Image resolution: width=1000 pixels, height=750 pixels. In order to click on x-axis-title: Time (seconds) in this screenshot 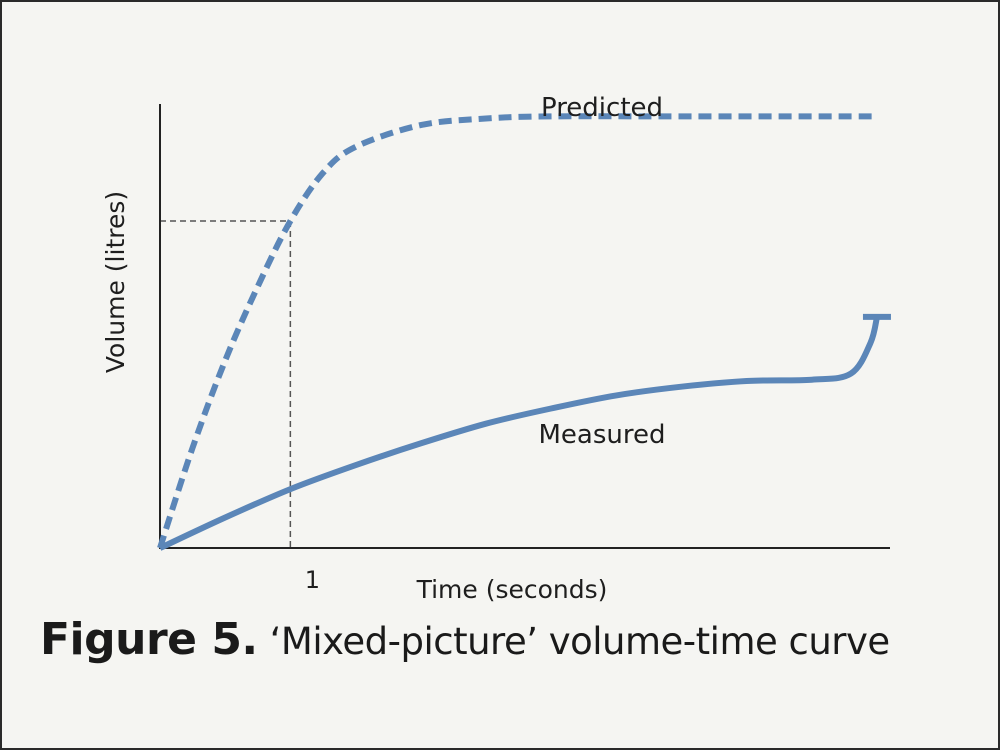, I will do `click(512, 589)`.